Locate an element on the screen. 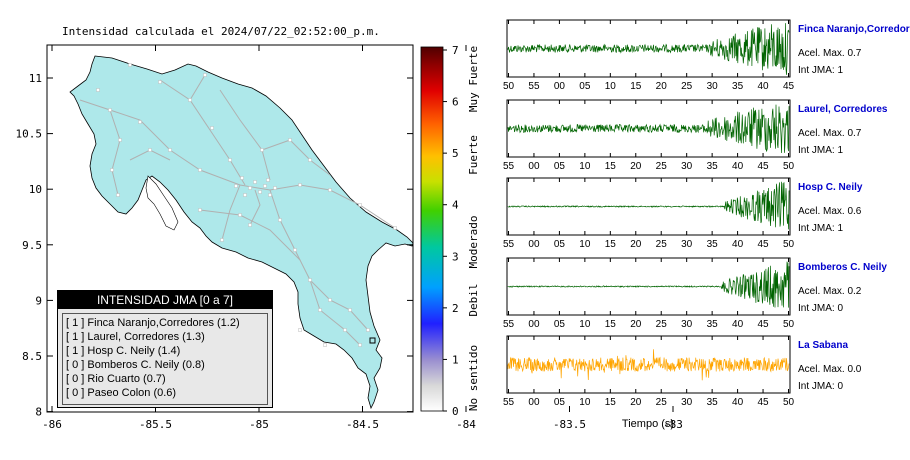 The image size is (910, 460). waveform-station-name: Hosp C. Neily is located at coordinates (830, 187).